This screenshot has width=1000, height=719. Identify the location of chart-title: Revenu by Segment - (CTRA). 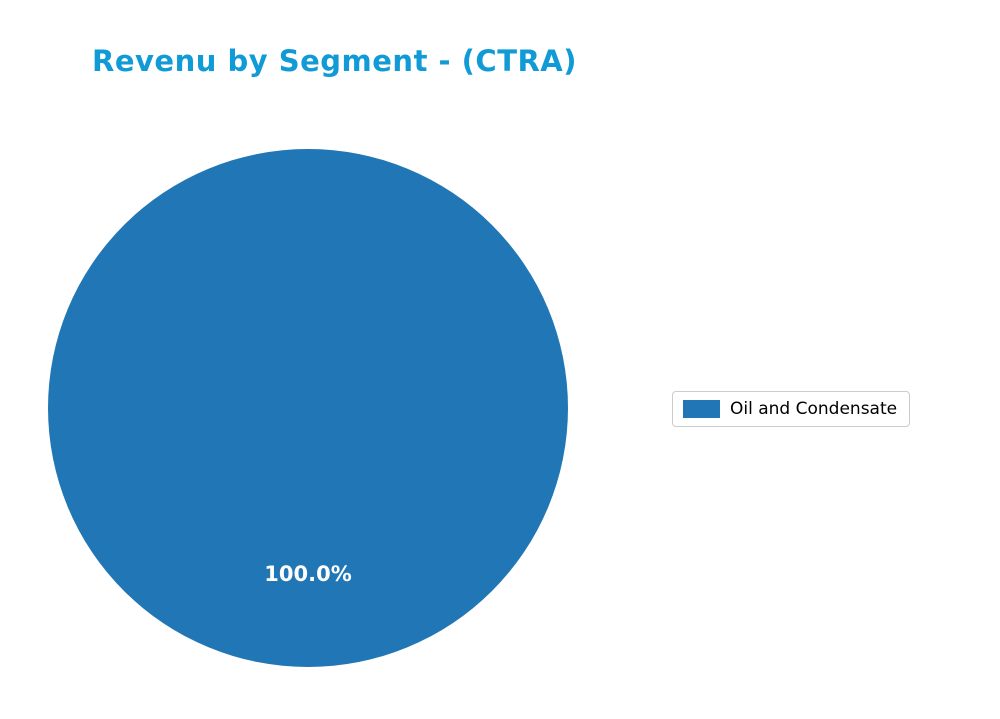
(335, 61).